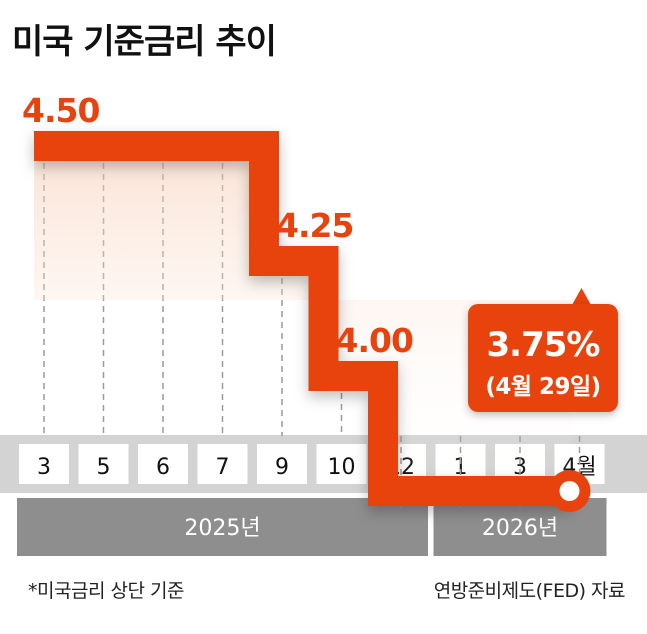 The width and height of the screenshot is (647, 634). I want to click on callout-date: (4월 29일), so click(542, 387).